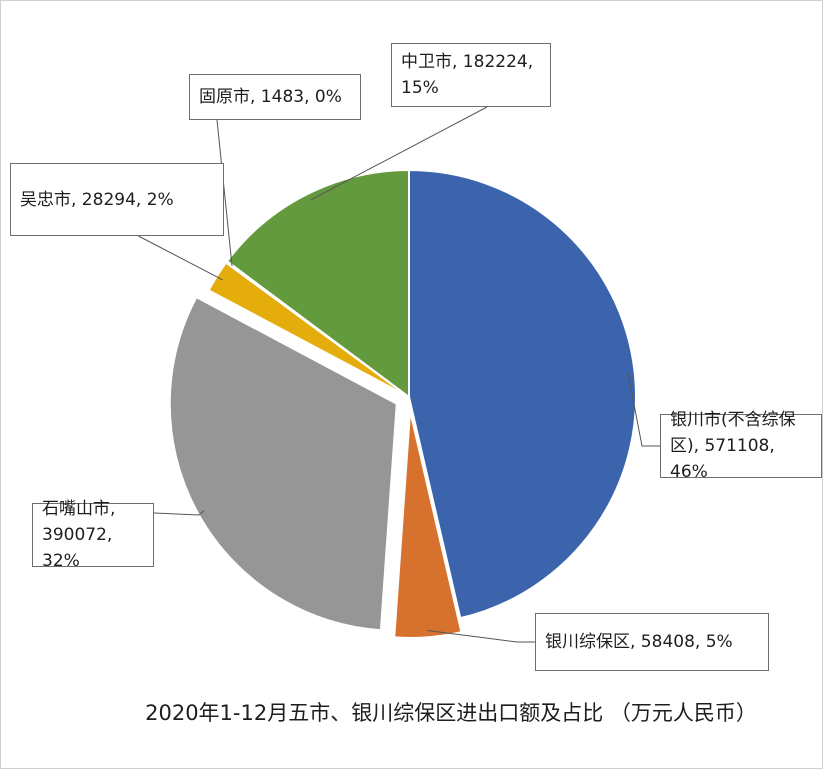 The height and width of the screenshot is (769, 823). Describe the element at coordinates (283, 463) in the screenshot. I see `pie-slice-shizuishan` at that location.